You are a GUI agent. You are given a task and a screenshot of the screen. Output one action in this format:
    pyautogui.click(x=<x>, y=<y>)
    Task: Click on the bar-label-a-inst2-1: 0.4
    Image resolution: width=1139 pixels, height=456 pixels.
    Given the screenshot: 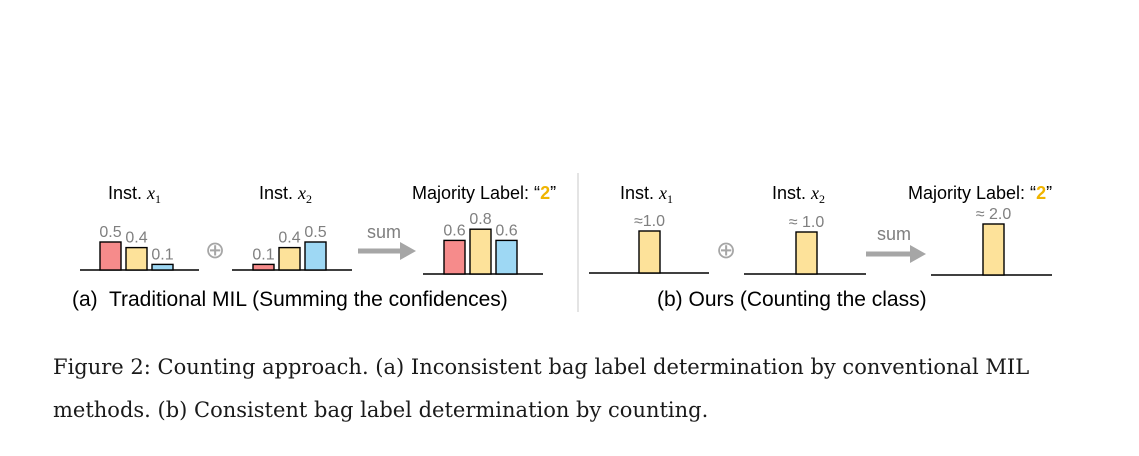 What is the action you would take?
    pyautogui.click(x=289, y=238)
    